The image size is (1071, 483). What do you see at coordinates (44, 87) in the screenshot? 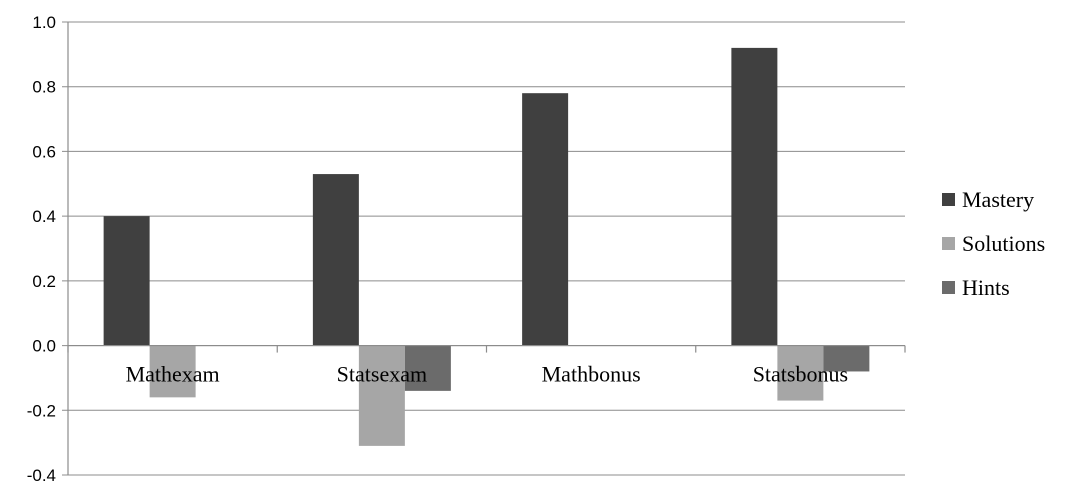
I see `y-tick-label: 0.8` at bounding box center [44, 87].